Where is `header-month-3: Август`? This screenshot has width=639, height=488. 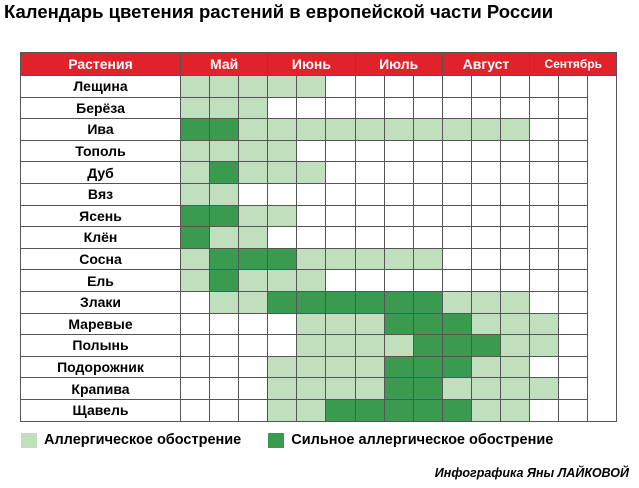
header-month-3: Август is located at coordinates (486, 64).